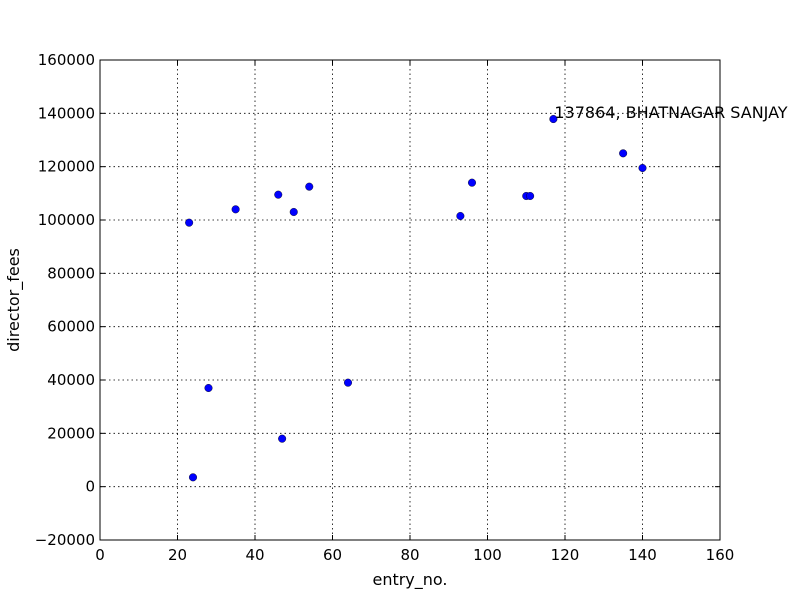 Image resolution: width=800 pixels, height=600 pixels. What do you see at coordinates (254, 555) in the screenshot?
I see `x-tick-label: 40` at bounding box center [254, 555].